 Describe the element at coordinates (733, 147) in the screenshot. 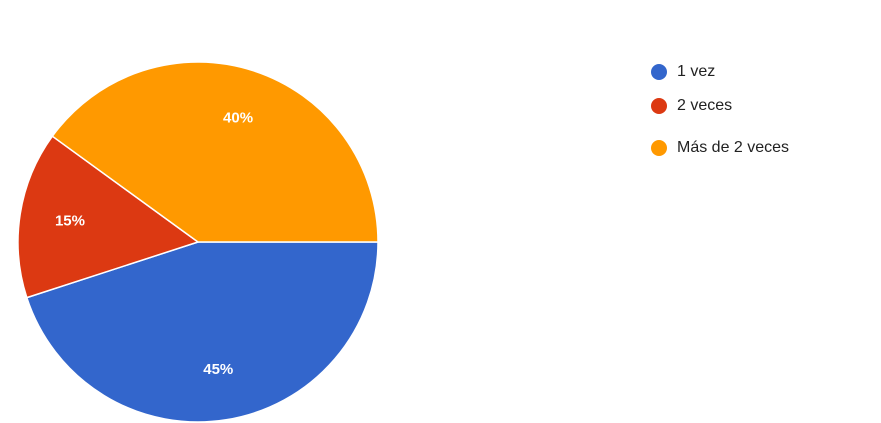

I see `legend-label: Más de 2 veces` at that location.